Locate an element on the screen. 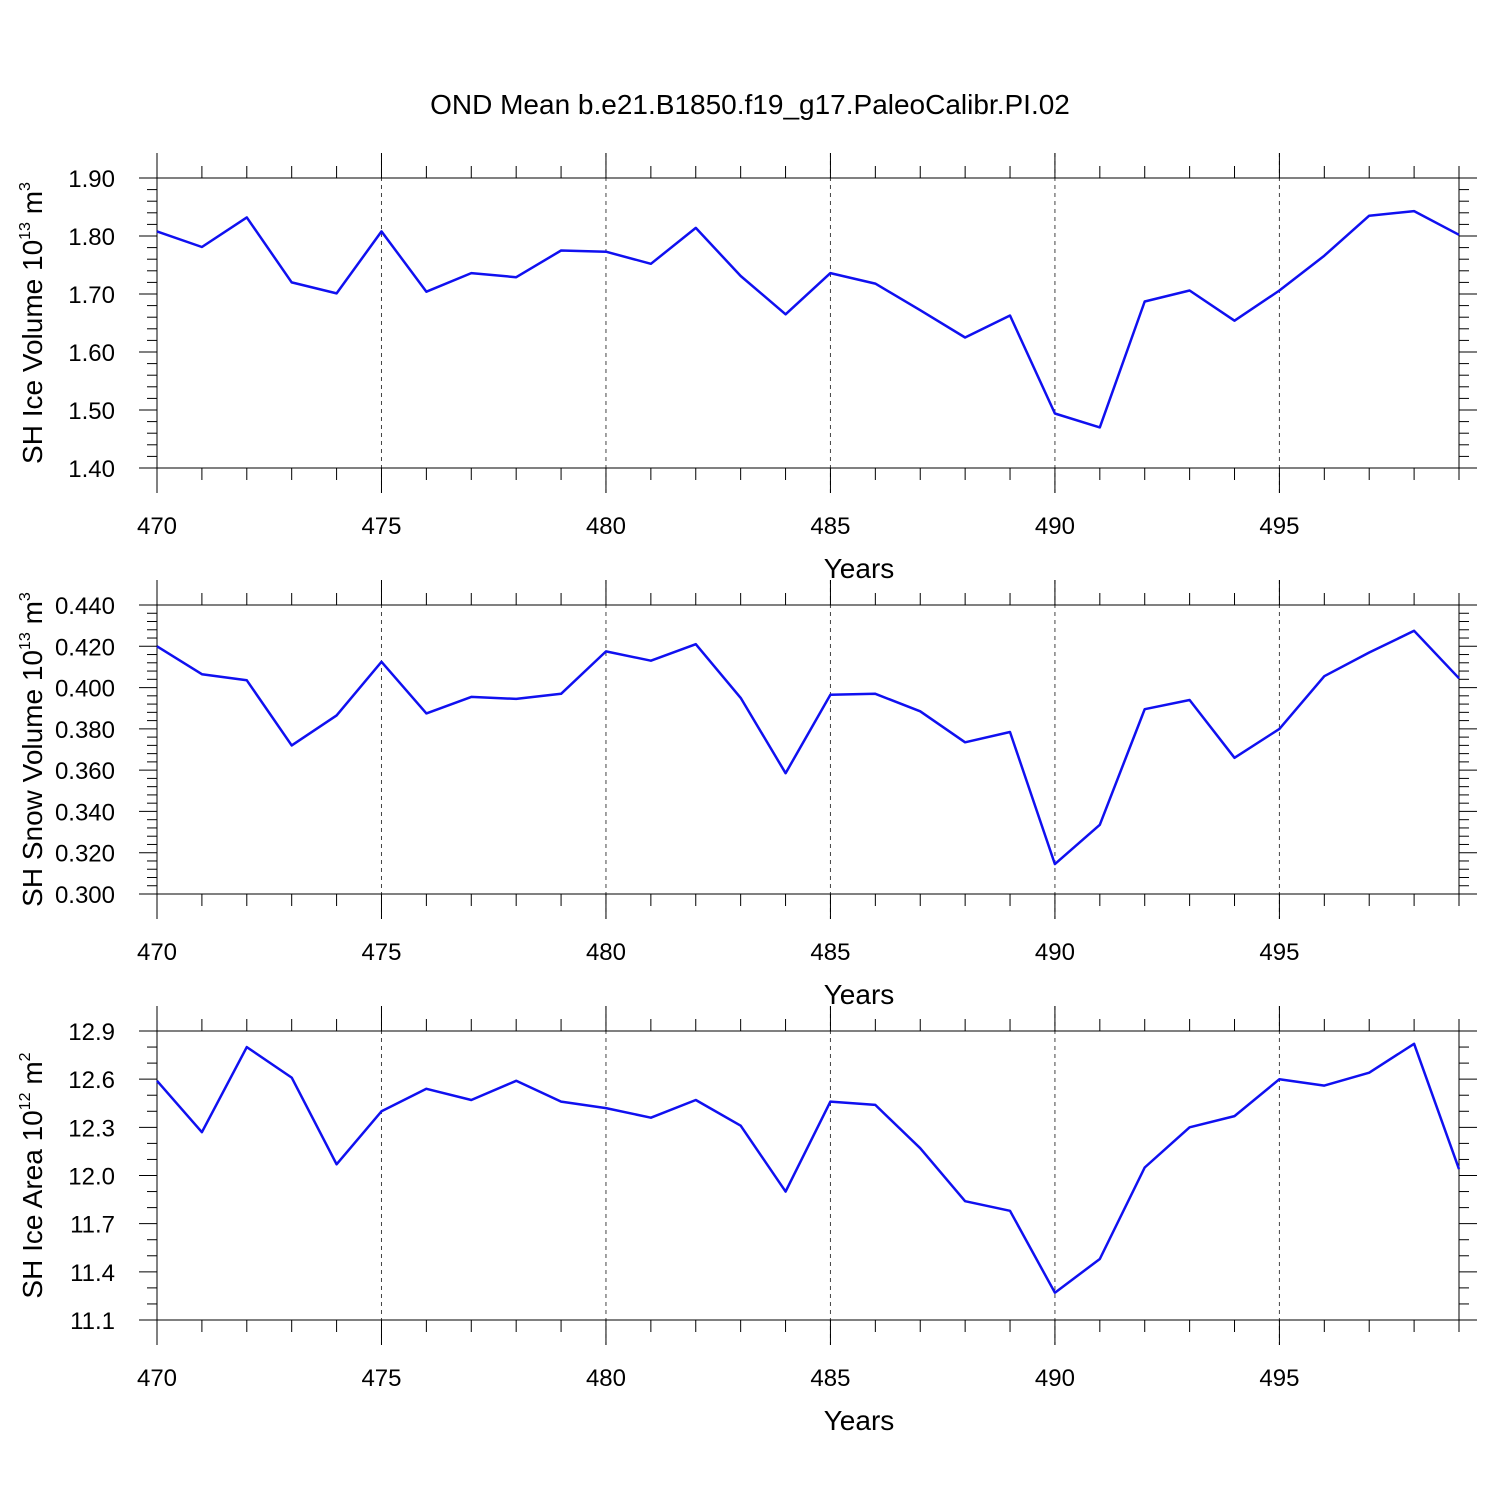 The width and height of the screenshot is (1500, 1500). y-tick-label: 0.440 is located at coordinates (85, 606).